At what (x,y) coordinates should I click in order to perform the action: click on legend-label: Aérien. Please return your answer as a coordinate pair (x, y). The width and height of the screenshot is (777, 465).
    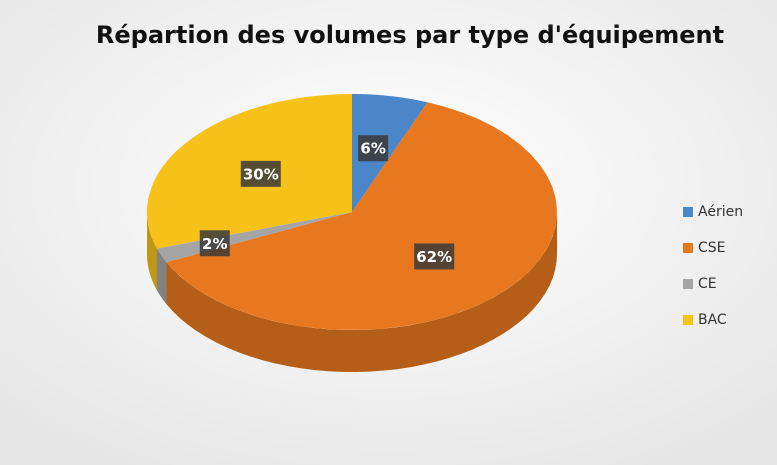
    Looking at the image, I should click on (720, 212).